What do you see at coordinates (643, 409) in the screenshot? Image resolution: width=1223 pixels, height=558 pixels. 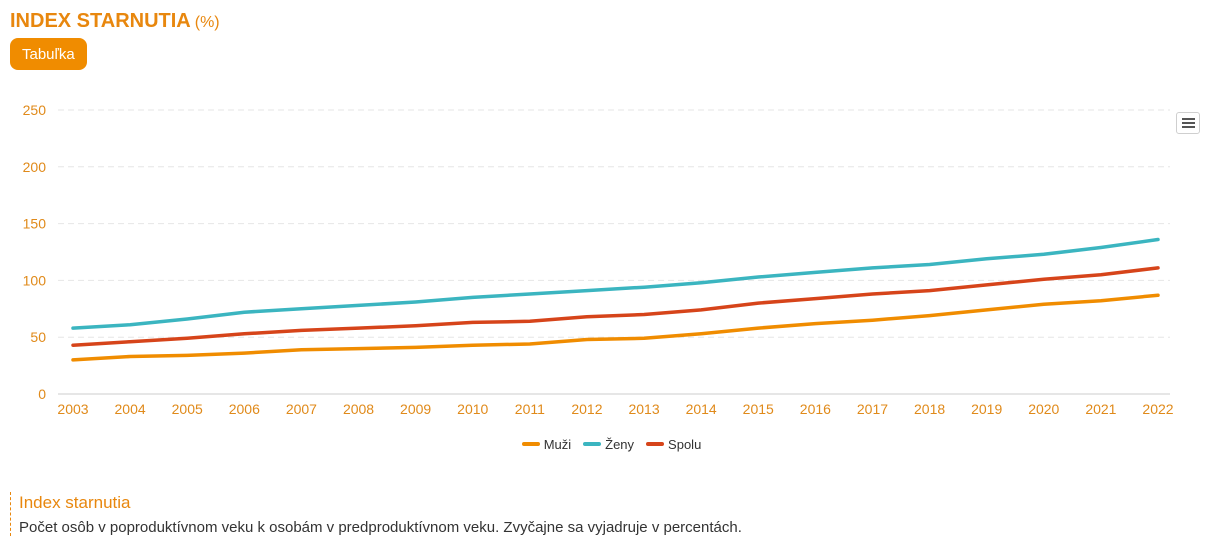 I see `x-tick-label: 2013` at bounding box center [643, 409].